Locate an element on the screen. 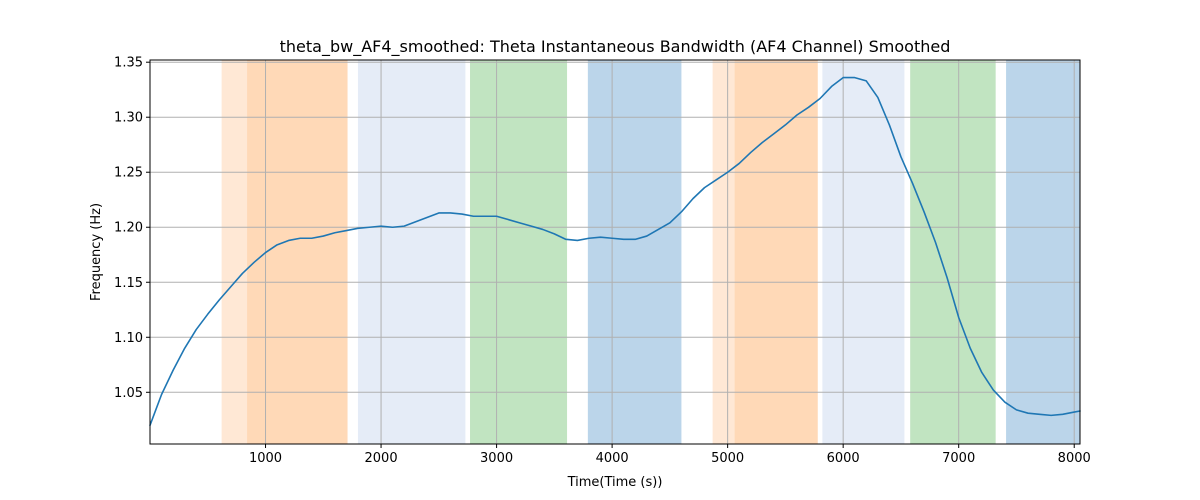  x-tick-label: 7000 is located at coordinates (958, 458).